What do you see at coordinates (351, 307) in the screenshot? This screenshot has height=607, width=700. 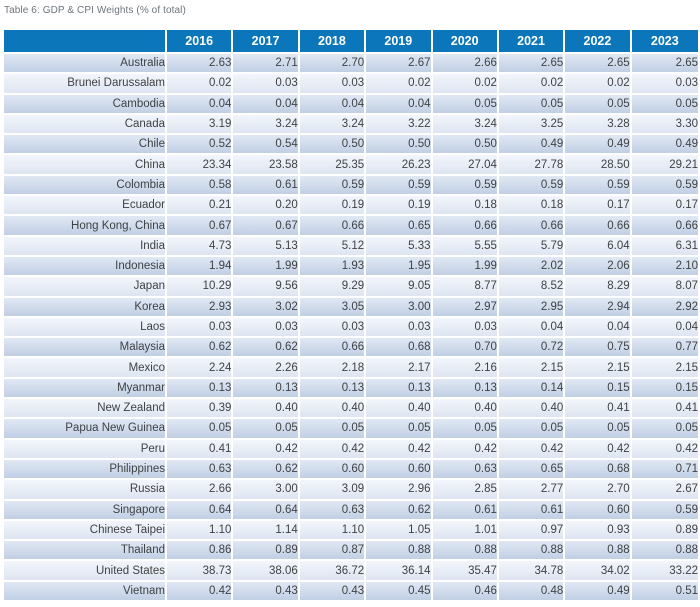 I see `table-row: Korea 2.93 3.02 3.05 3.00 2.97 2.95 2.94 2.92` at bounding box center [351, 307].